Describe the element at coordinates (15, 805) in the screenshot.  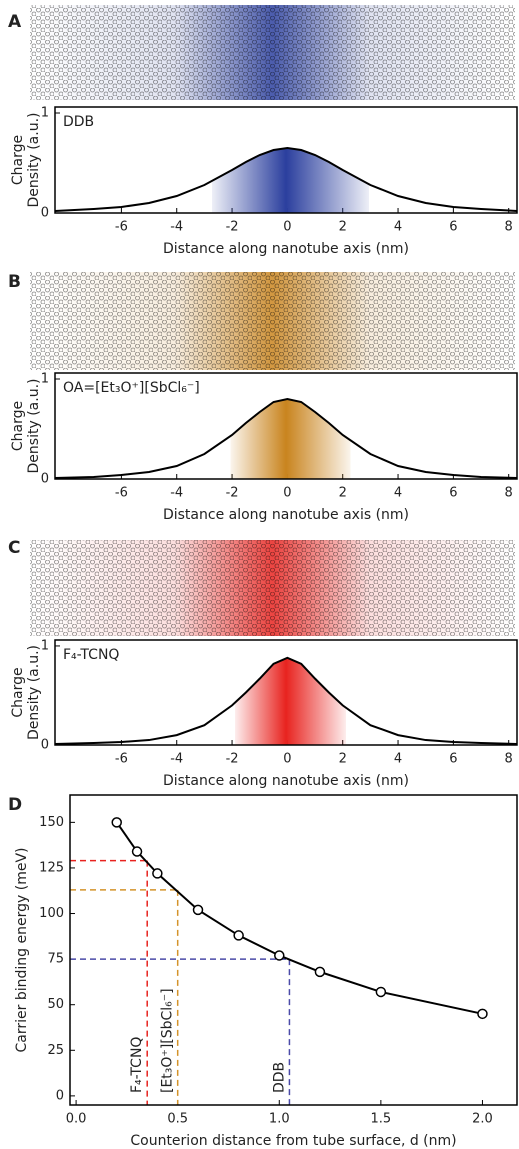
I see `panel-letter: D` at that location.